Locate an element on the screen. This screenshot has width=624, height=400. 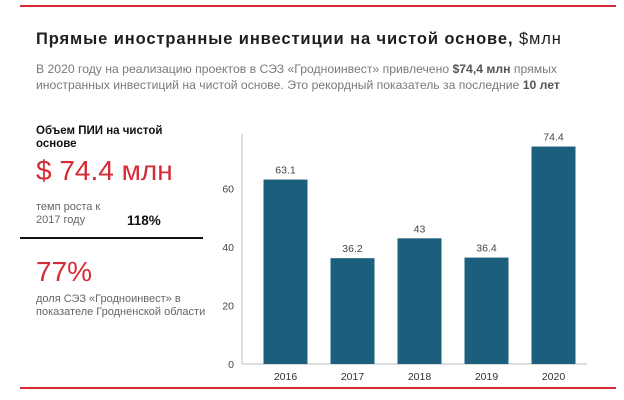
intro-highlight-amount: $74,4 млн is located at coordinates (481, 69).